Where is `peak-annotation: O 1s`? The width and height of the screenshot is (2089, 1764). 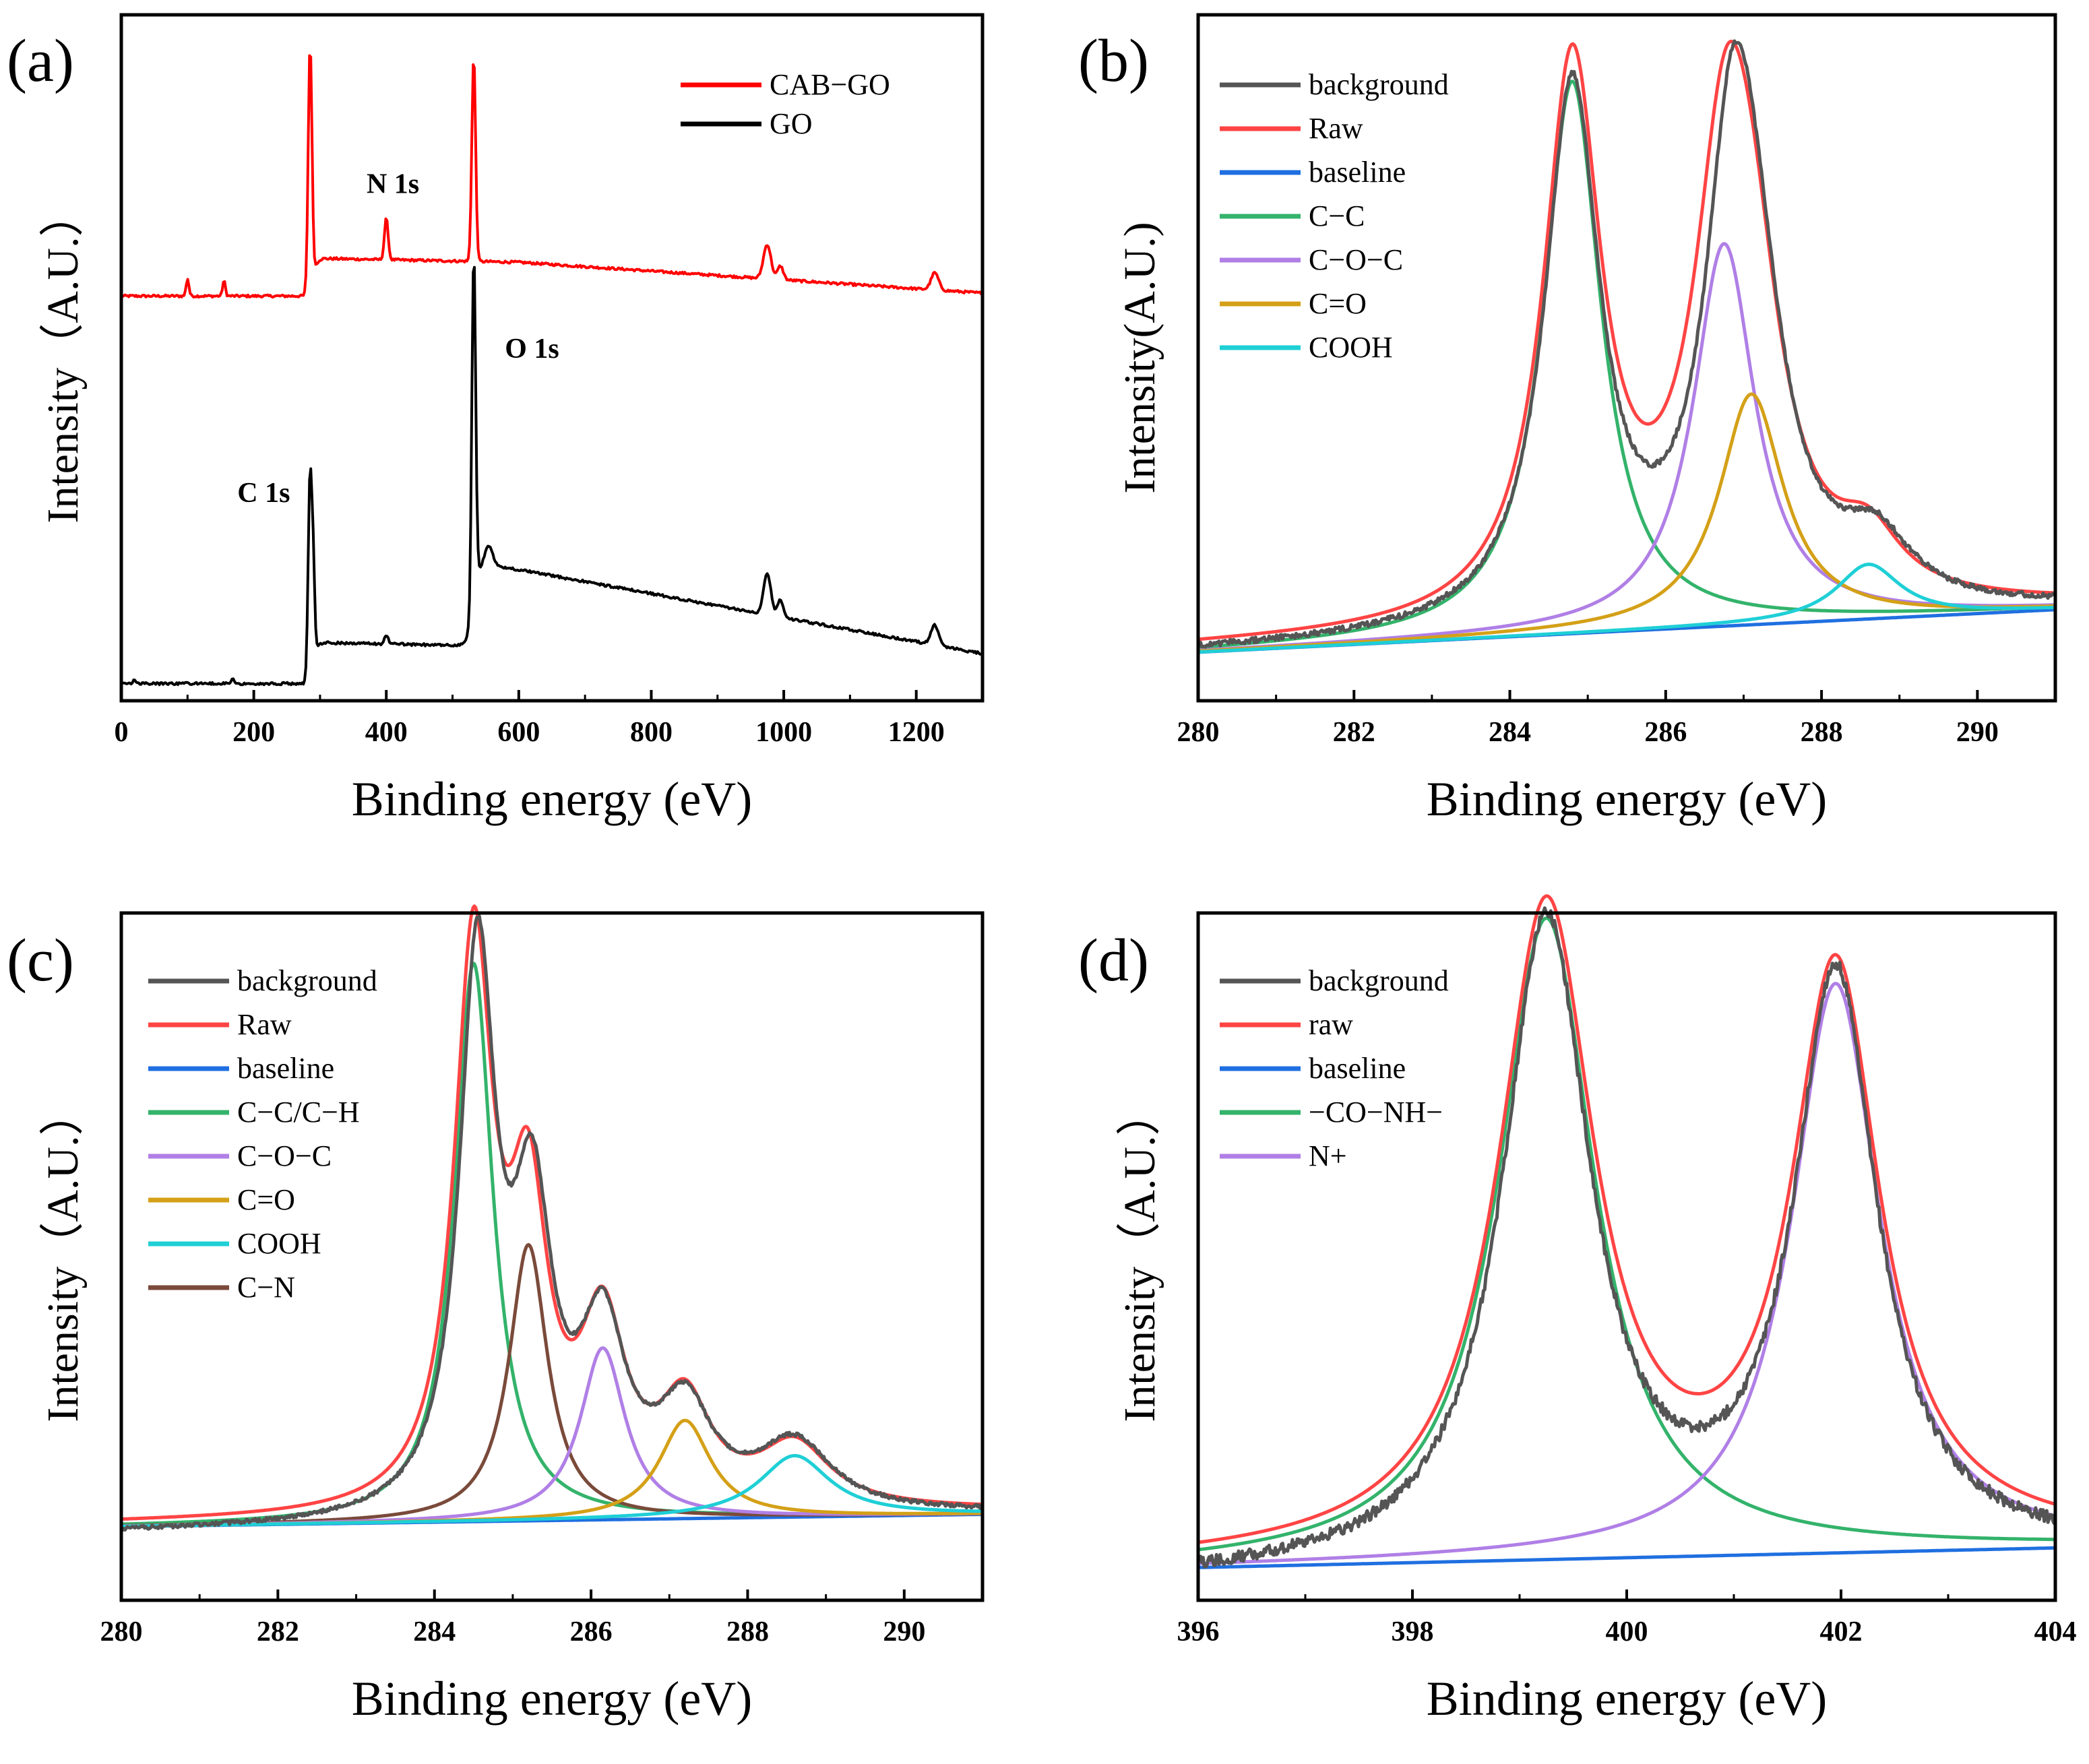
peak-annotation: O 1s is located at coordinates (532, 349).